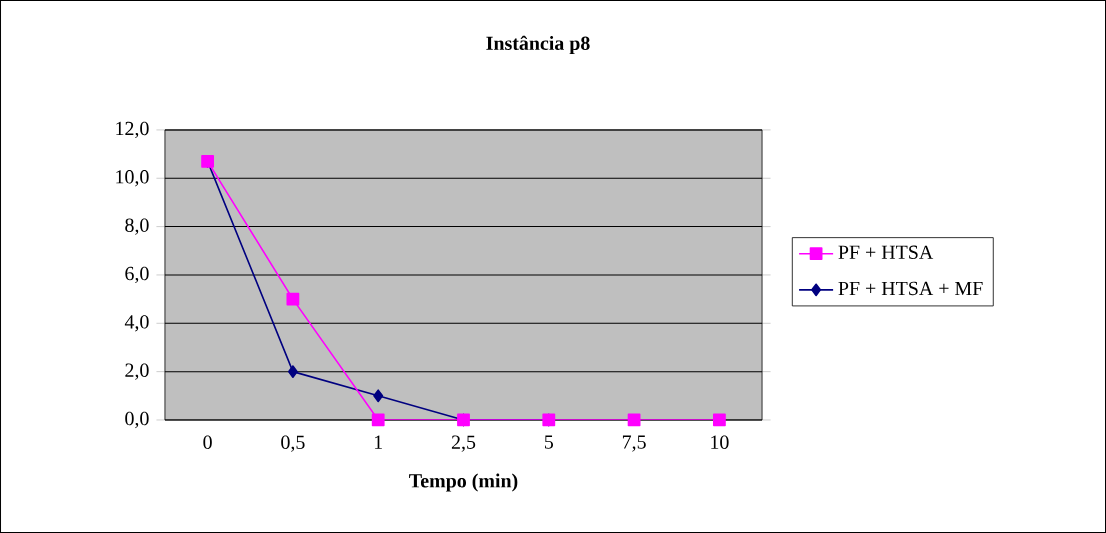  I want to click on legend-label: PF + HTSA, so click(886, 252).